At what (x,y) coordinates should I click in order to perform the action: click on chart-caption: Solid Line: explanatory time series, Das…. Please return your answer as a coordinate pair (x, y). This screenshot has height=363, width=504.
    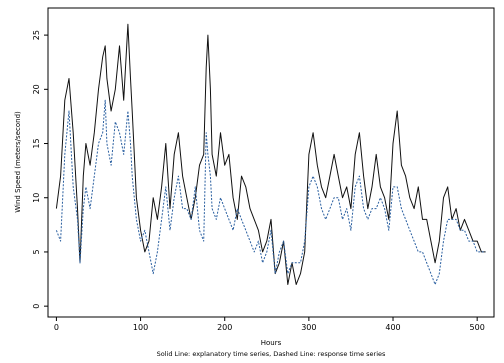
    Looking at the image, I should click on (271, 354).